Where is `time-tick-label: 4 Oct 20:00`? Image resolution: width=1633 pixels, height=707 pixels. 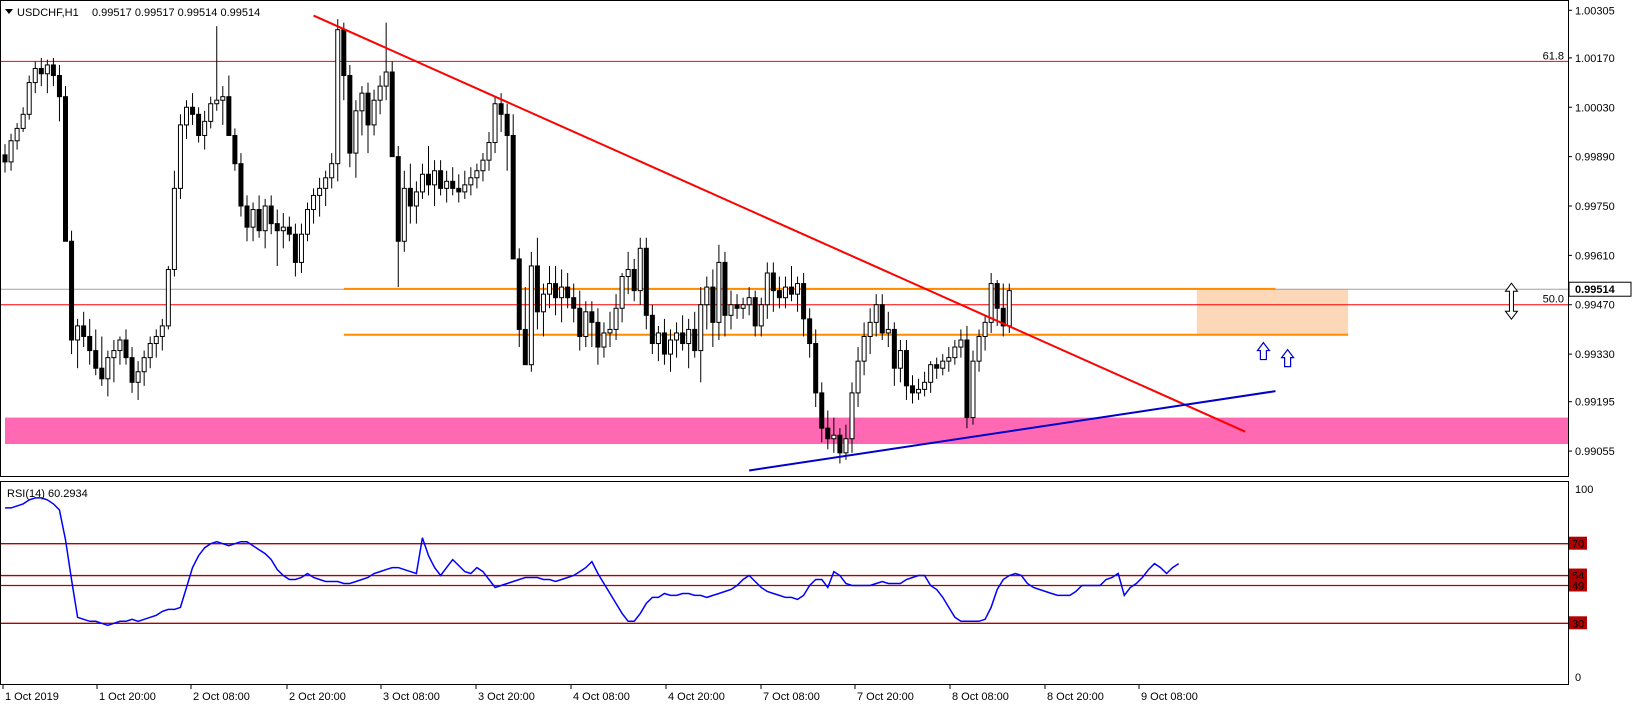 time-tick-label: 4 Oct 20:00 is located at coordinates (696, 697).